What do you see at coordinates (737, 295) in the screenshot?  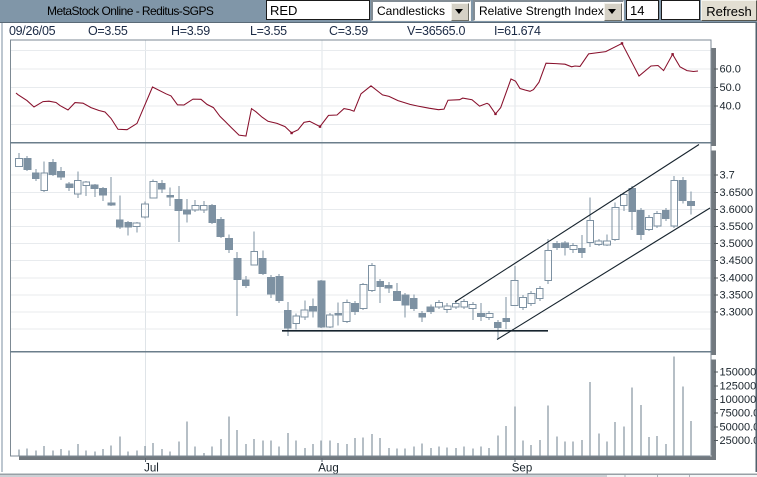 I see `svg-text: 3.3500` at bounding box center [737, 295].